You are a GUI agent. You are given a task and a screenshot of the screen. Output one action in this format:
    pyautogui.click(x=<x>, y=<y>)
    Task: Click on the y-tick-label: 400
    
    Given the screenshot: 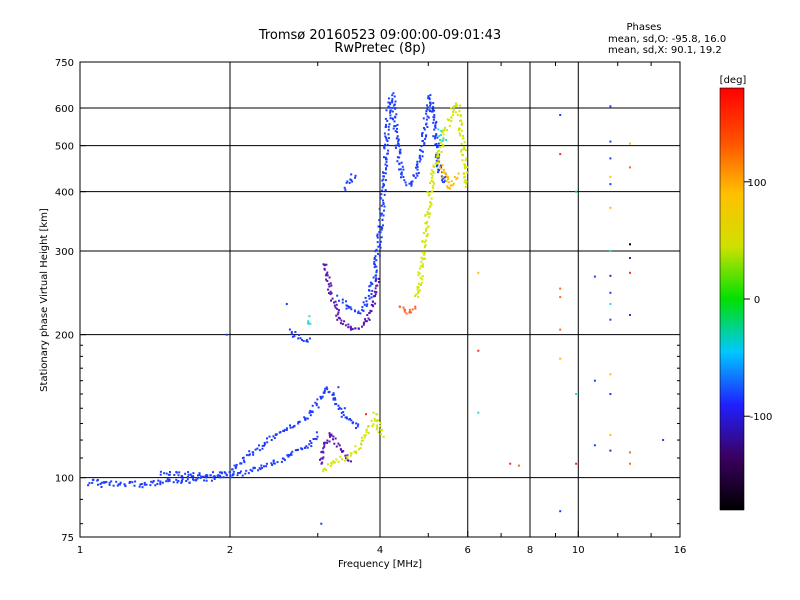 What is the action you would take?
    pyautogui.click(x=64, y=193)
    